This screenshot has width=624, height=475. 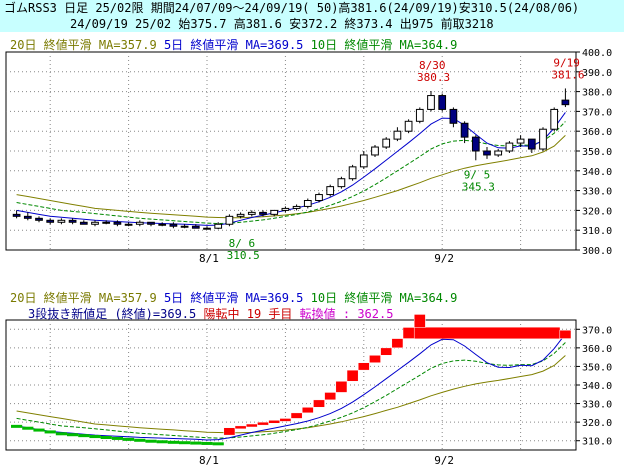 I want to click on top-y-tick-label: 330.0, so click(x=597, y=192).